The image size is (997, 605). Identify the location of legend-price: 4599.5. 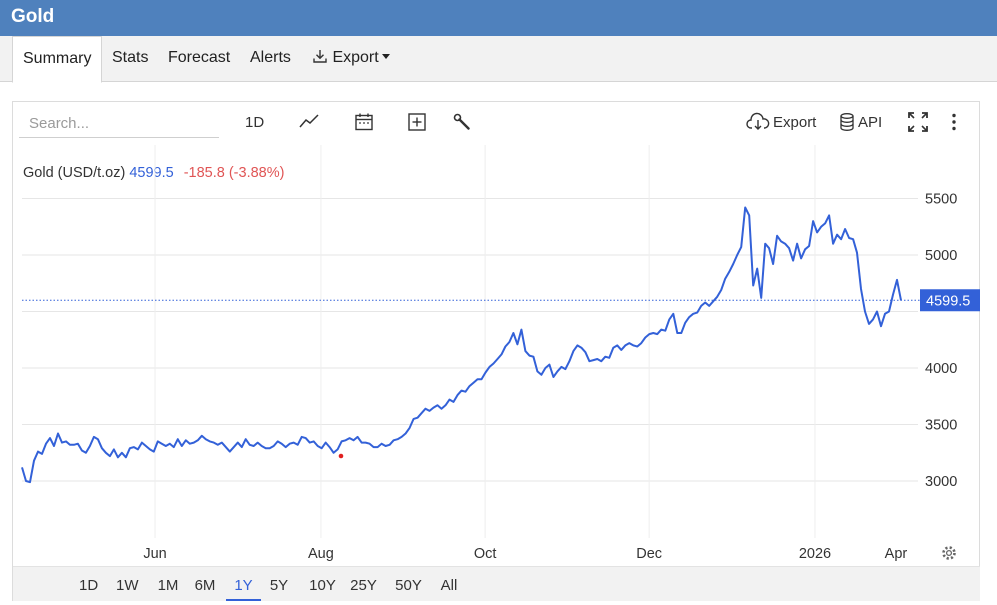
(151, 173).